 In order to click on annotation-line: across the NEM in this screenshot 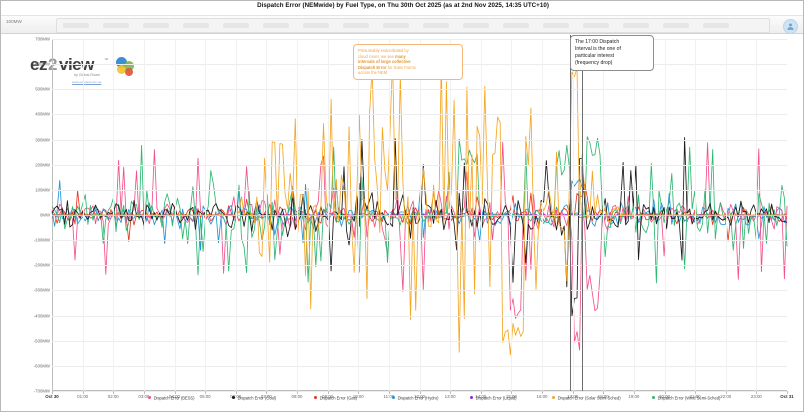, I will do `click(373, 73)`.